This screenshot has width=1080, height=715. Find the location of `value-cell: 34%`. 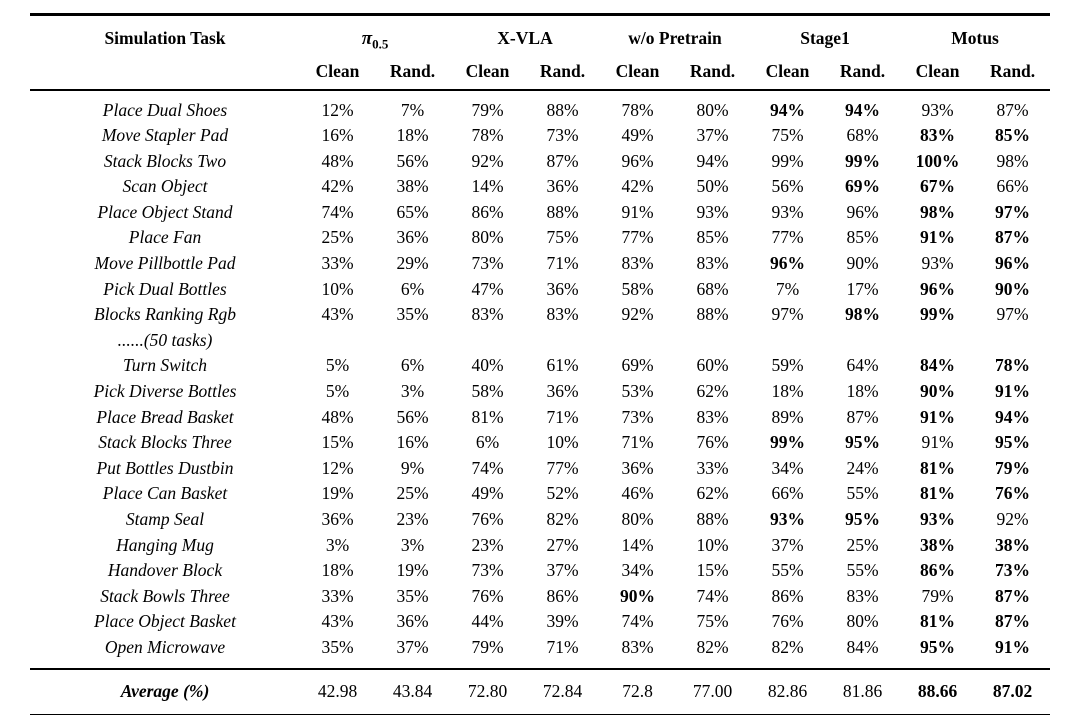

value-cell: 34% is located at coordinates (787, 467).